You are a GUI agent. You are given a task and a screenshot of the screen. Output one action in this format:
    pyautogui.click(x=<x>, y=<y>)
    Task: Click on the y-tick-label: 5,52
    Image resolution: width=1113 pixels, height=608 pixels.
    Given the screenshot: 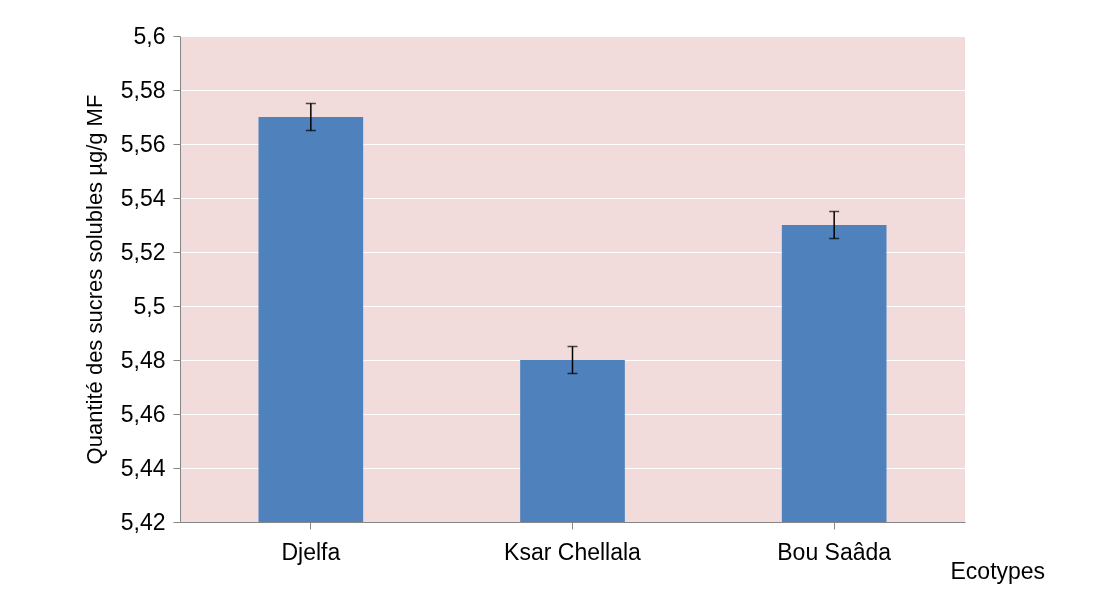 What is the action you would take?
    pyautogui.click(x=143, y=251)
    